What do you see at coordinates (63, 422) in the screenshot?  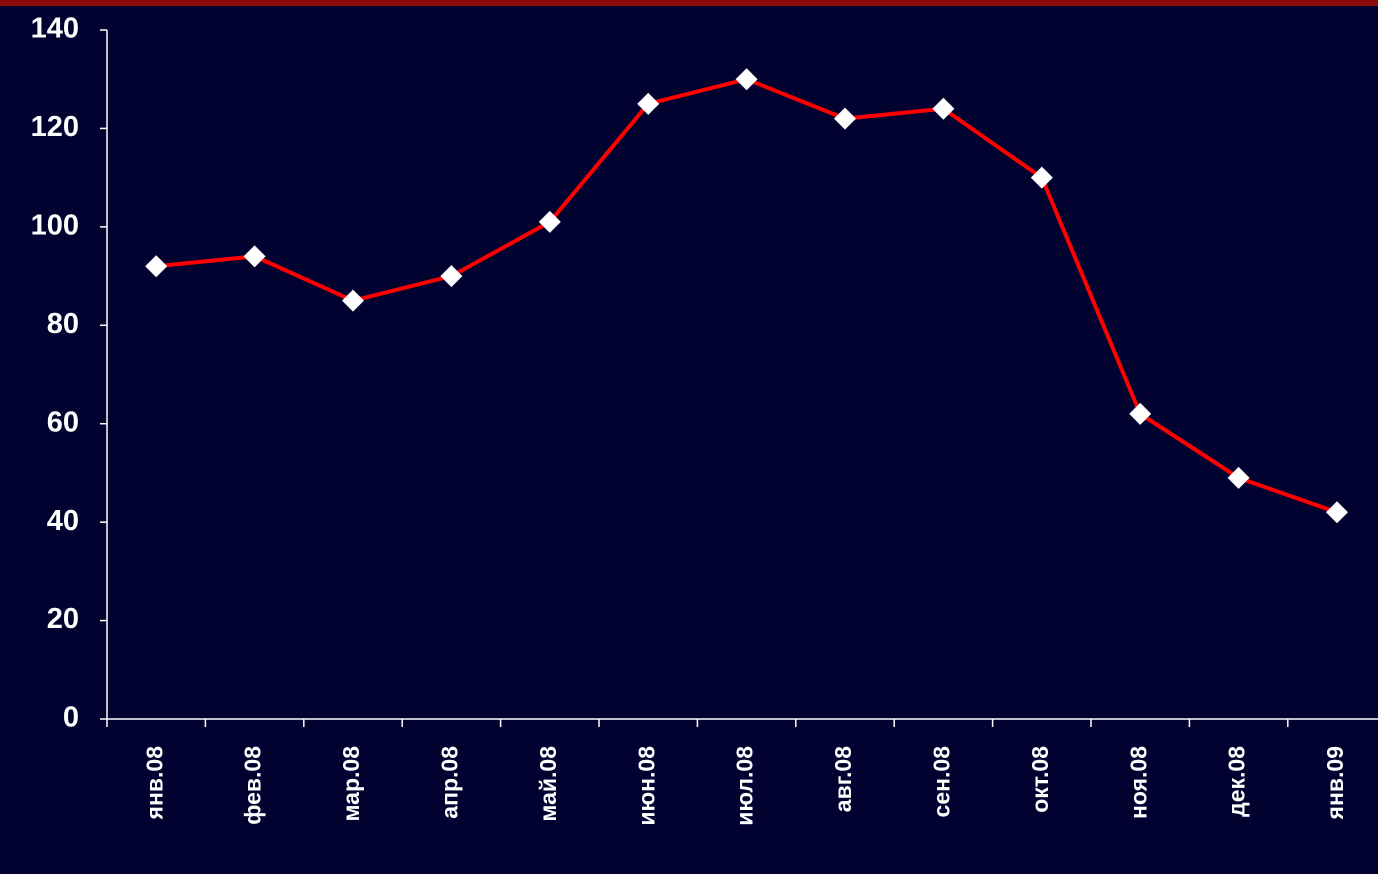 I see `y-tick-label: 60` at bounding box center [63, 422].